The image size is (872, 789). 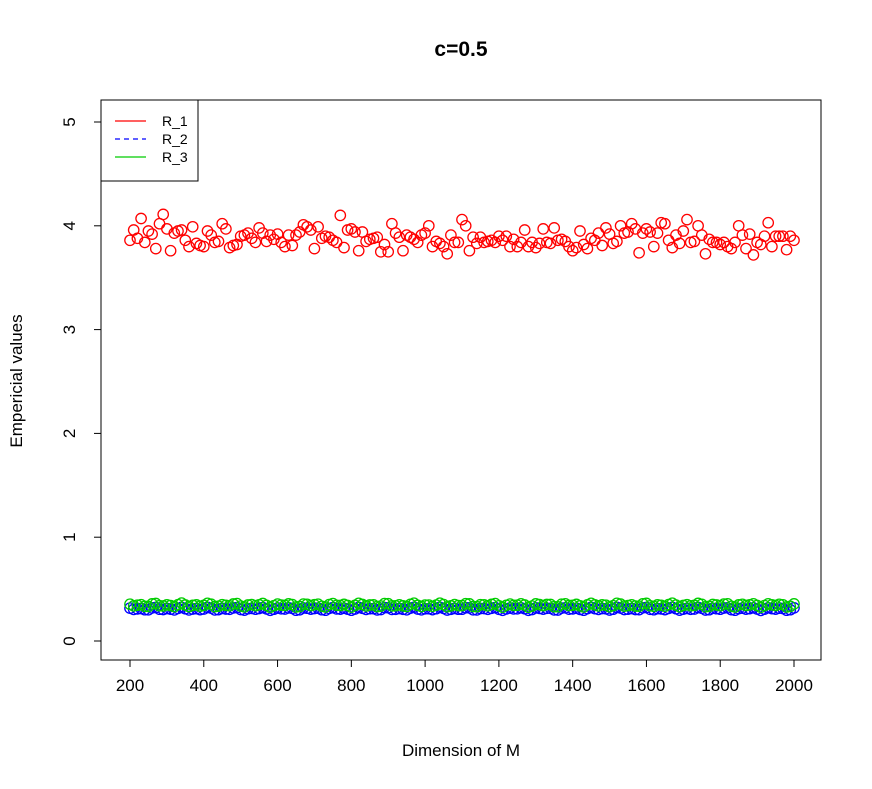 What do you see at coordinates (81, 381) in the screenshot?
I see `y-axis: 0 1 2 3 4 5` at bounding box center [81, 381].